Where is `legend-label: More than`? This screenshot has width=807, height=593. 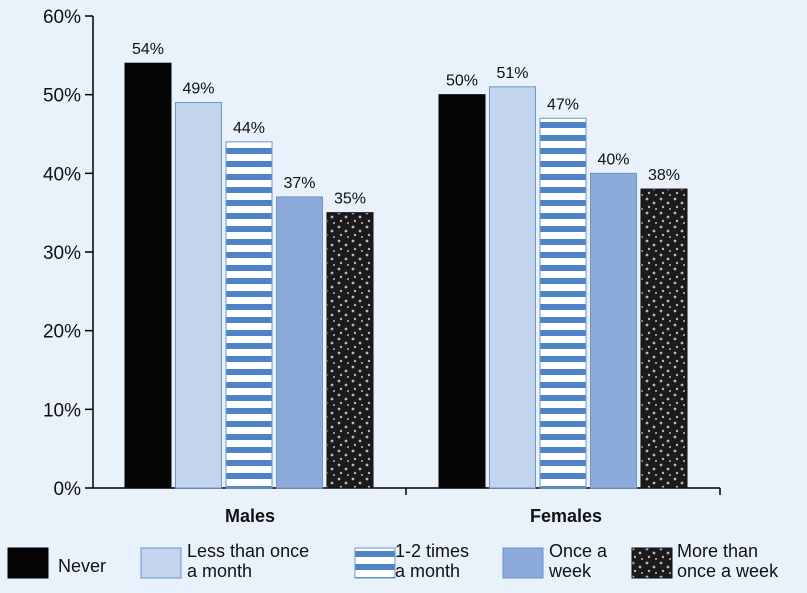 legend-label: More than is located at coordinates (717, 551).